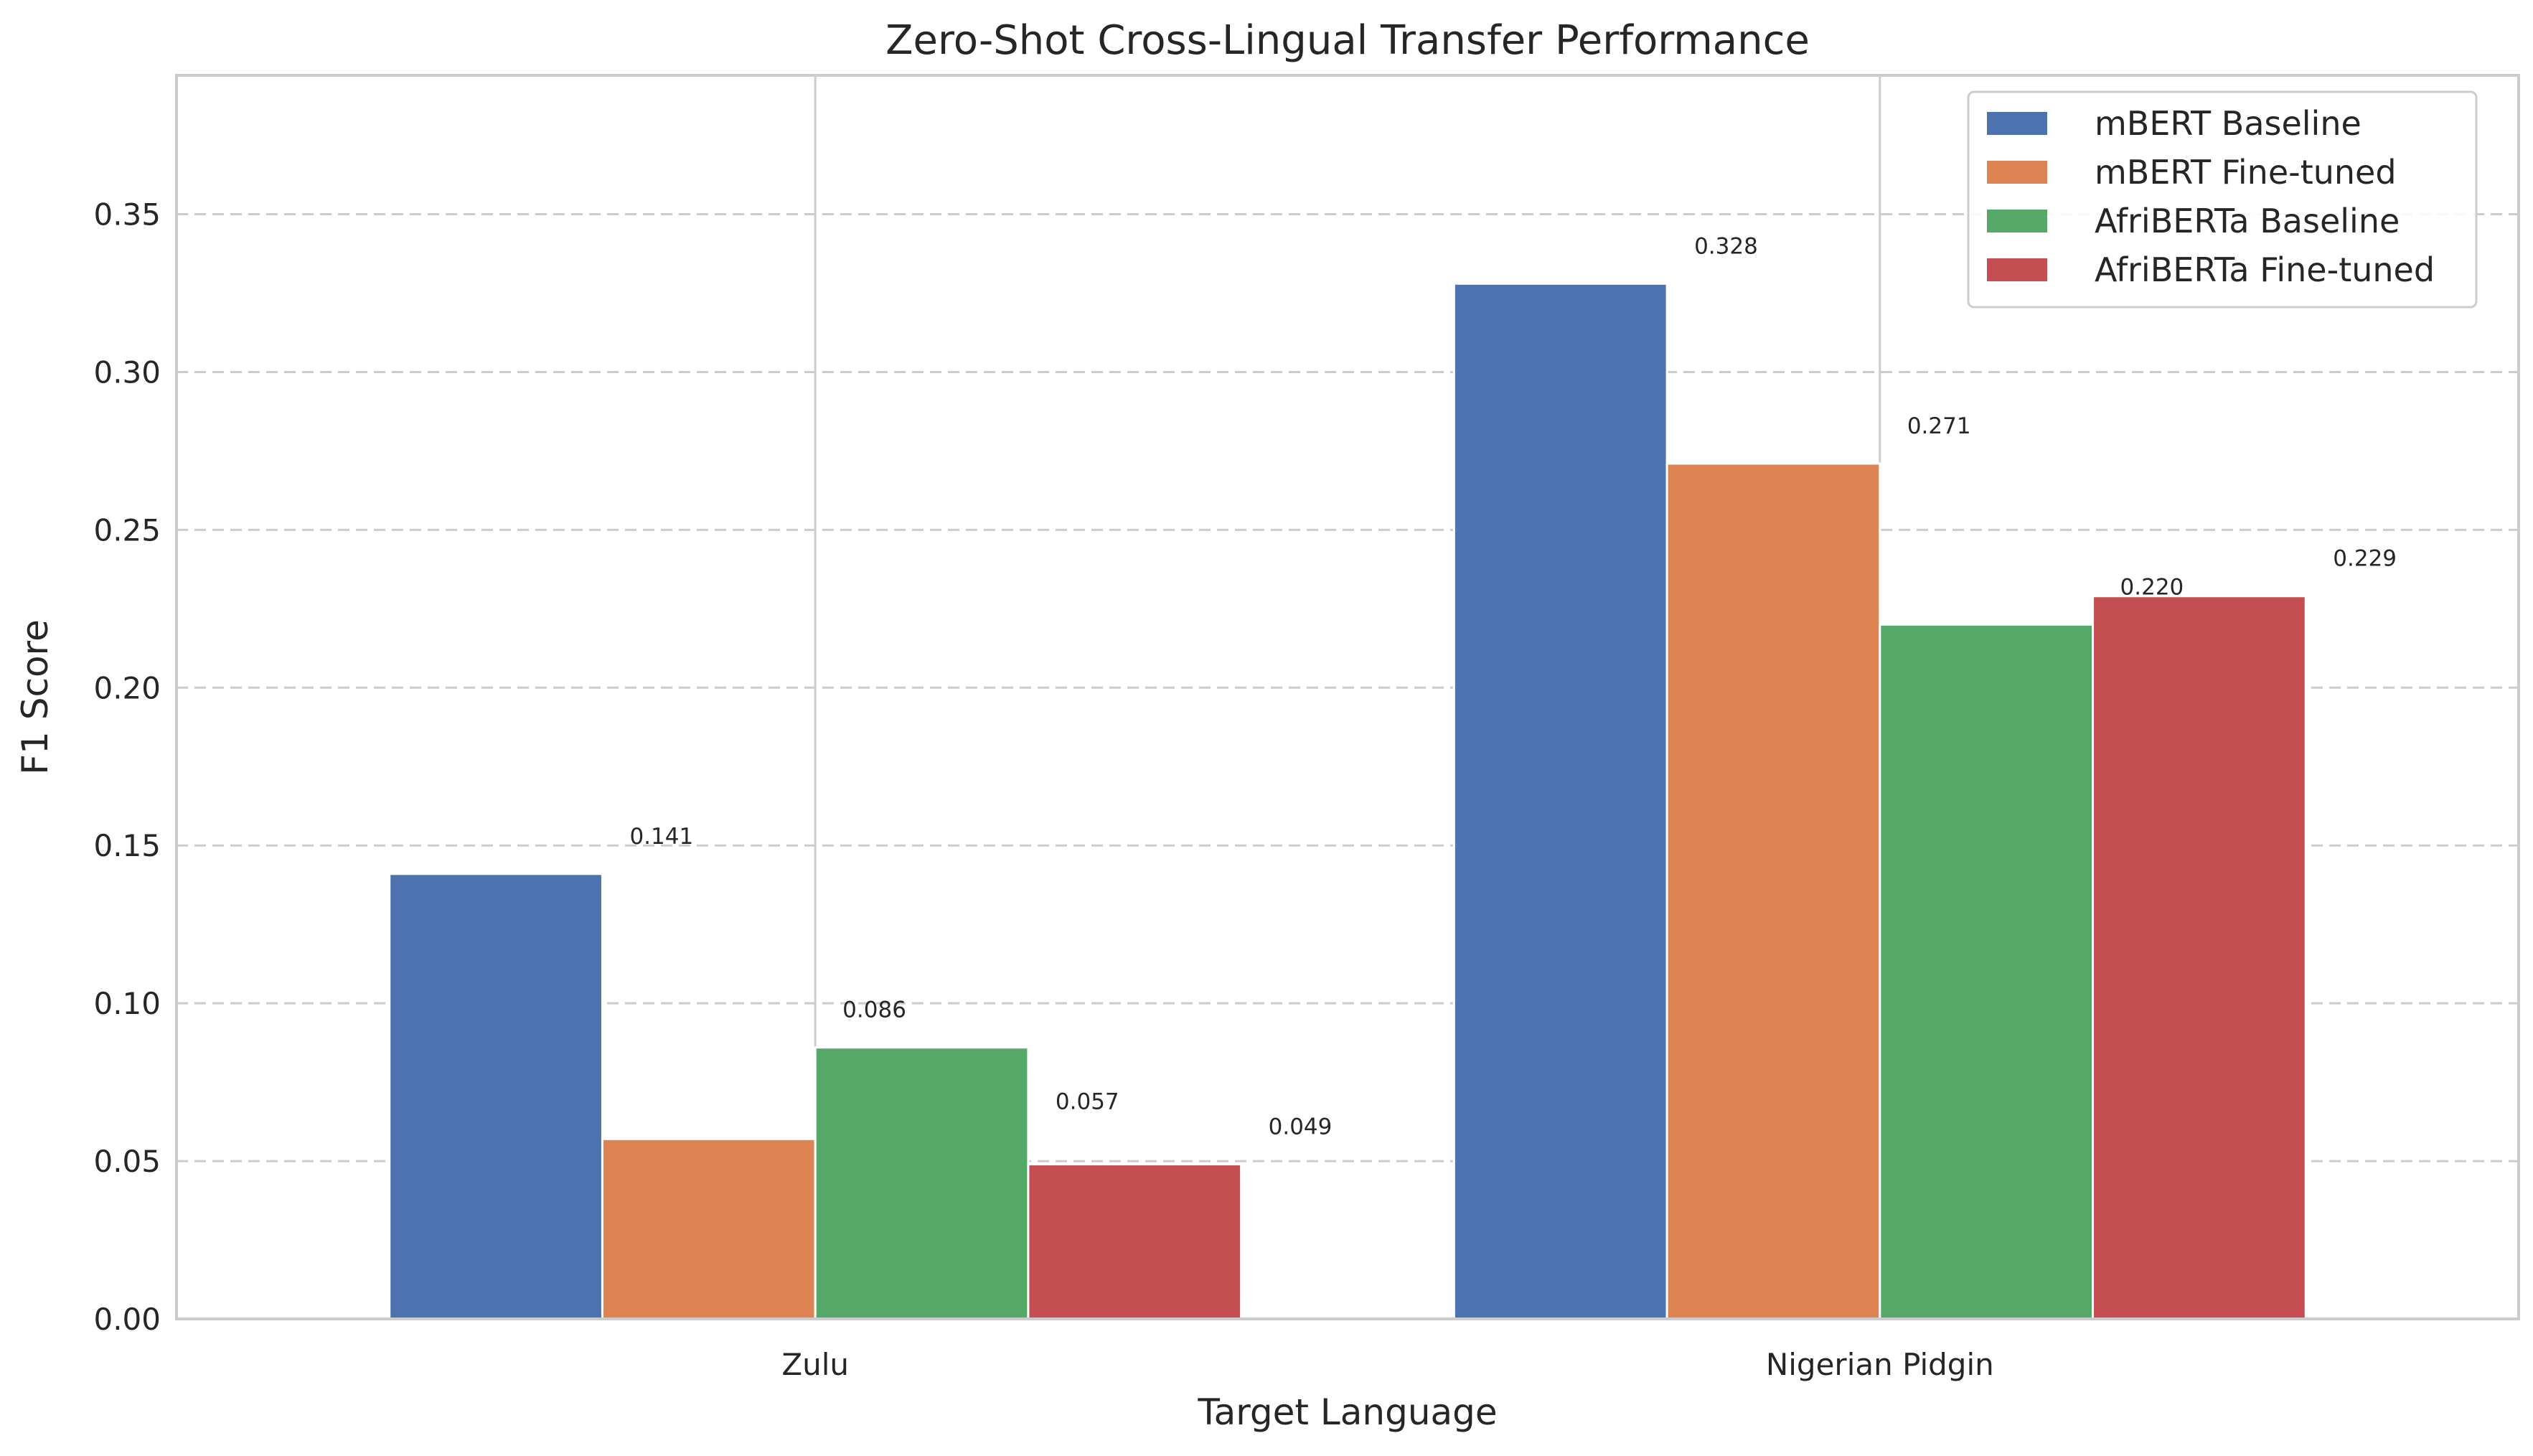 Image resolution: width=2533 pixels, height=1456 pixels. I want to click on y-tick-label: 0.30, so click(127, 372).